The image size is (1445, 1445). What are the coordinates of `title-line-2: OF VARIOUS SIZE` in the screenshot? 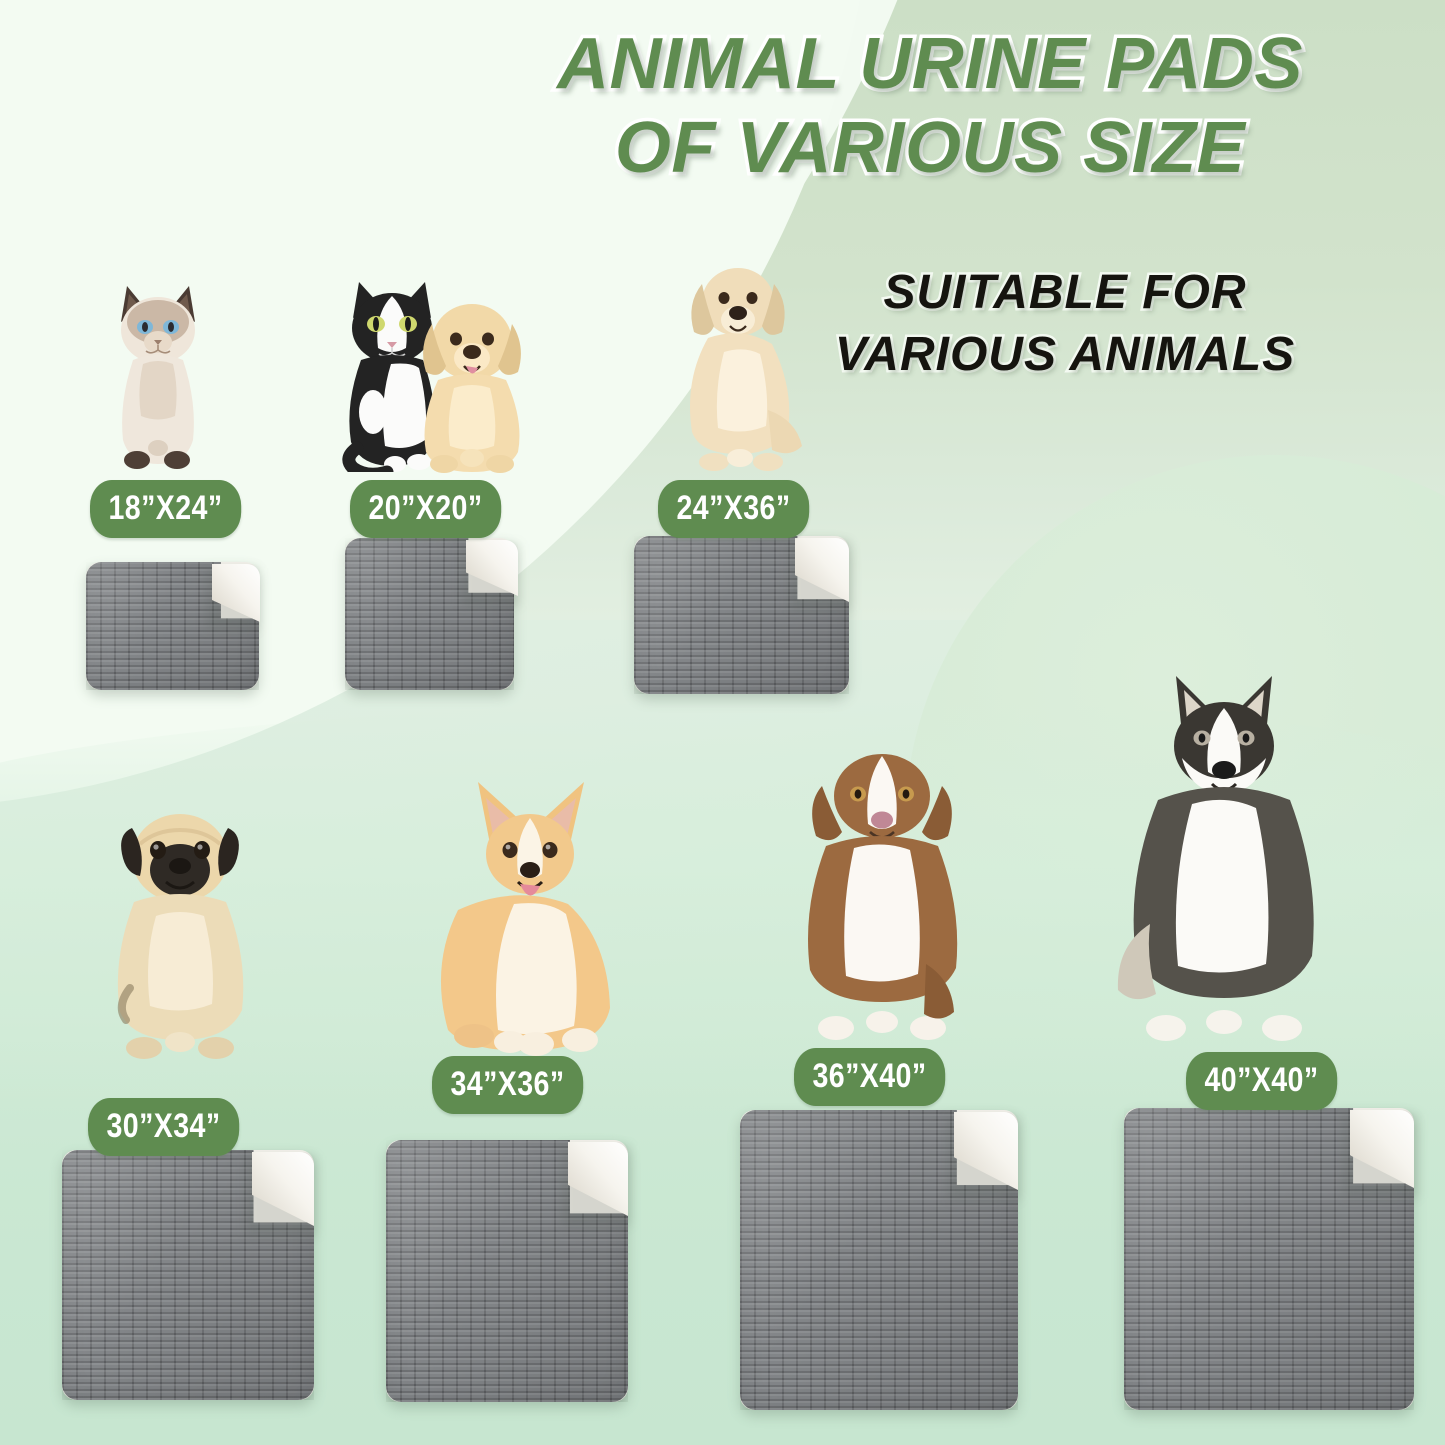 It's located at (929, 148).